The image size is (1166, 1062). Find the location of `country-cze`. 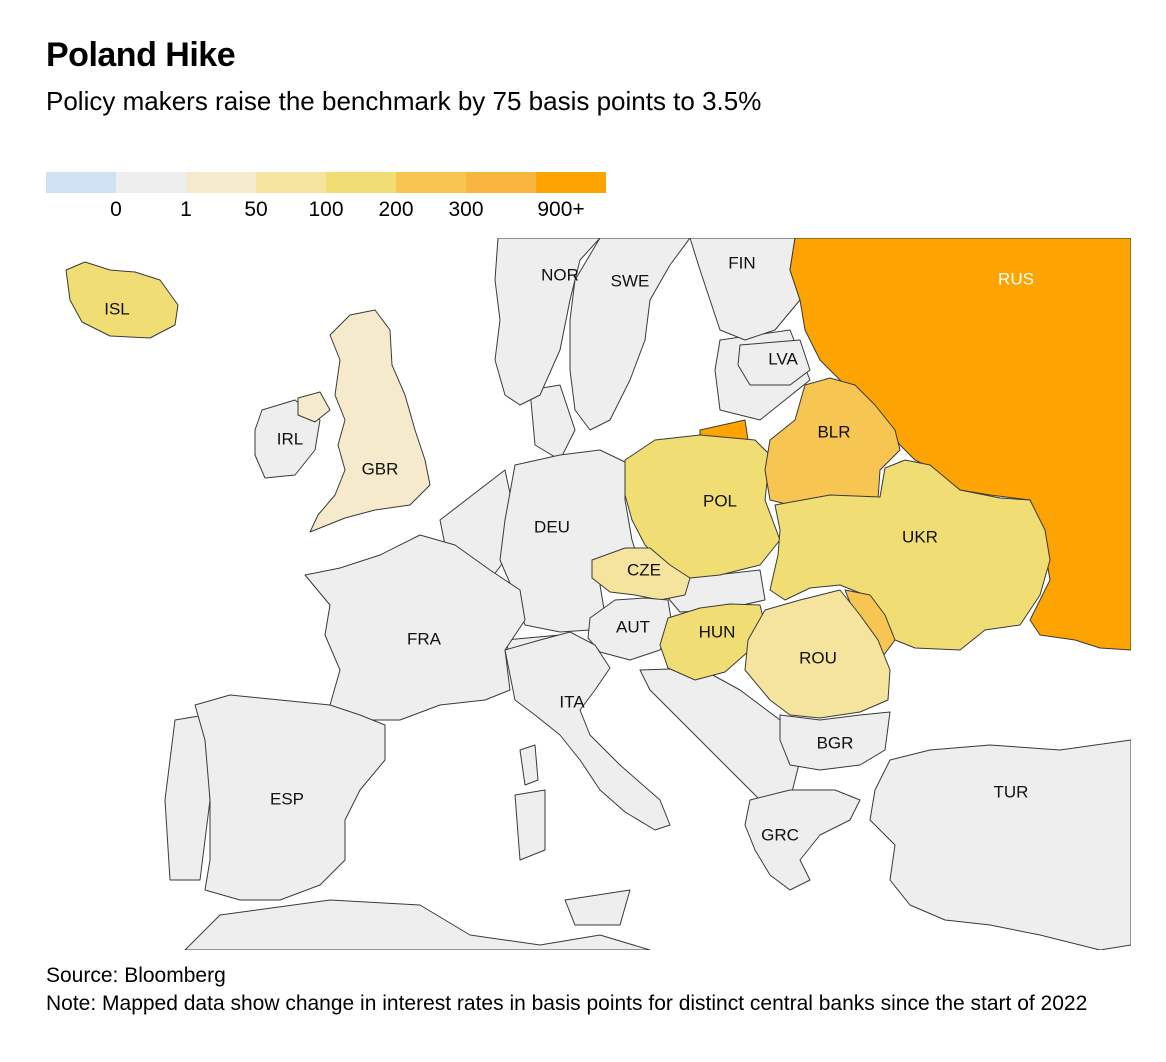

country-cze is located at coordinates (641, 574).